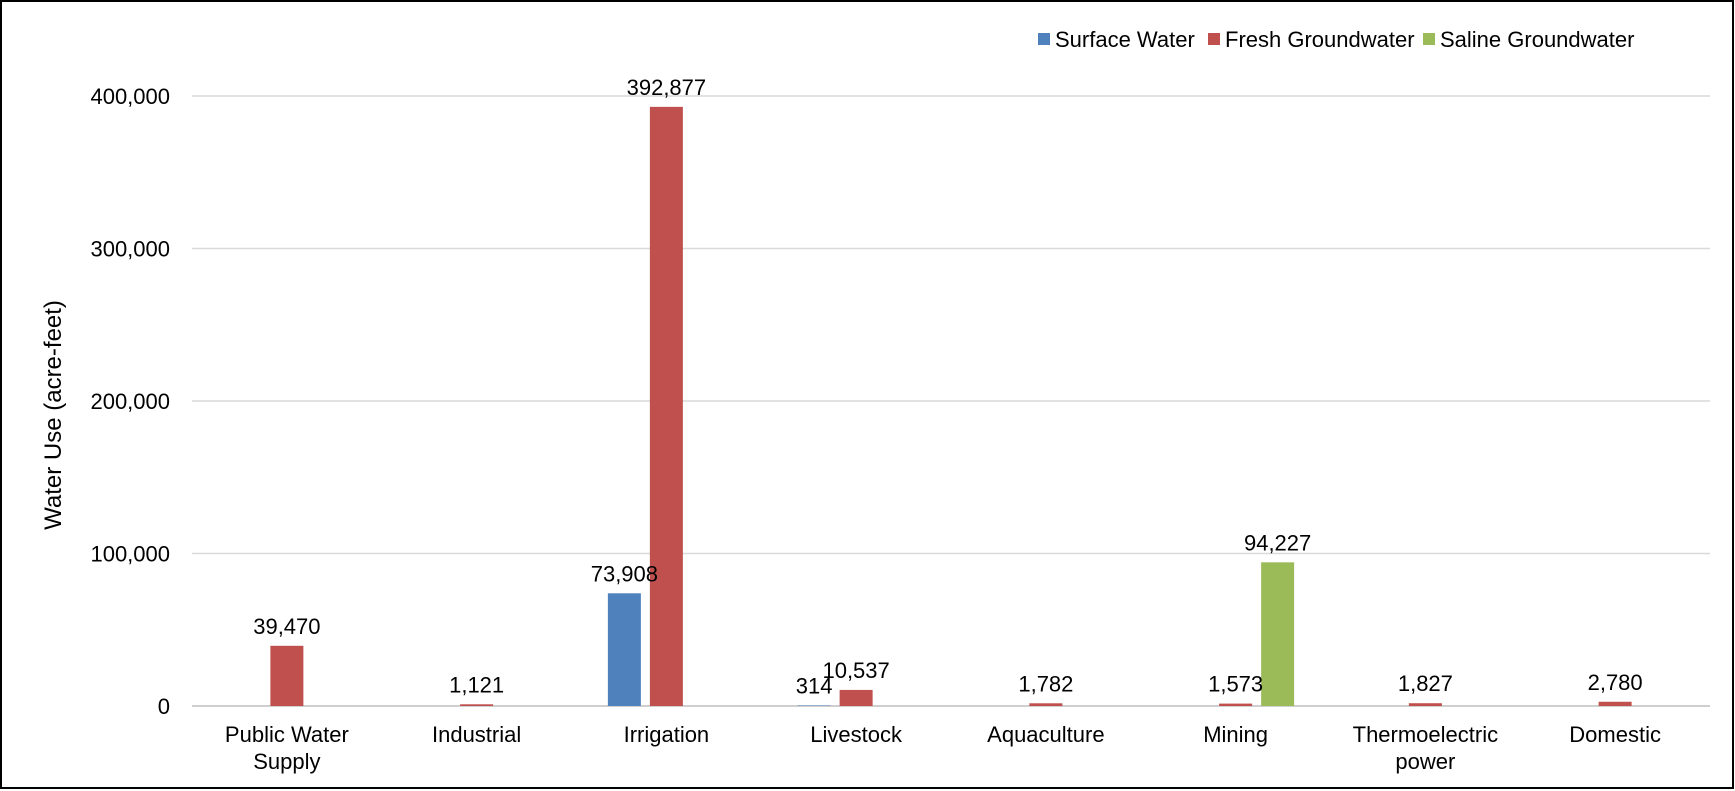 The height and width of the screenshot is (791, 1735). What do you see at coordinates (1235, 734) in the screenshot?
I see `x-tick-label: Mining` at bounding box center [1235, 734].